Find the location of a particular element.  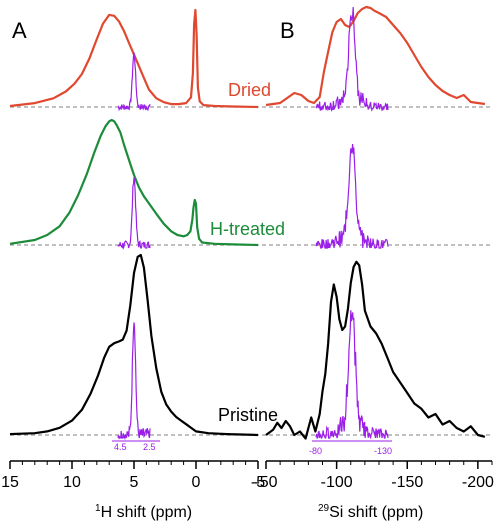

x-axis-title-b-main: Si shift (ppm) is located at coordinates (376, 512).